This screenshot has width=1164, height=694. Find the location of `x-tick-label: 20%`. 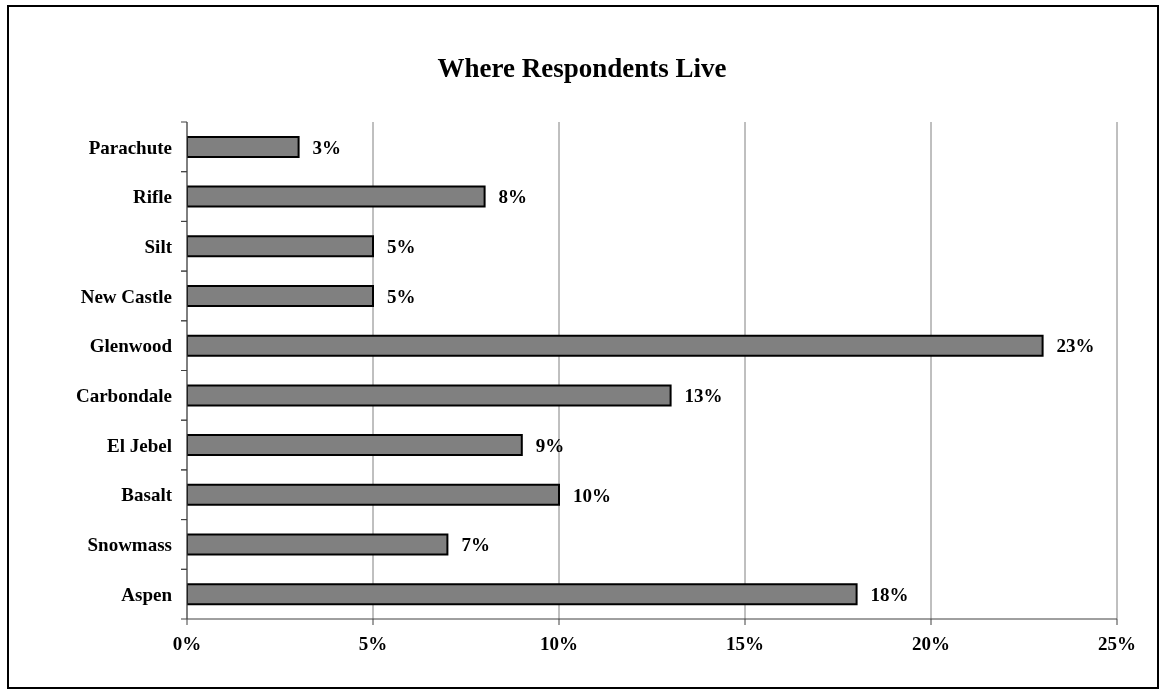

x-tick-label: 20% is located at coordinates (931, 644).